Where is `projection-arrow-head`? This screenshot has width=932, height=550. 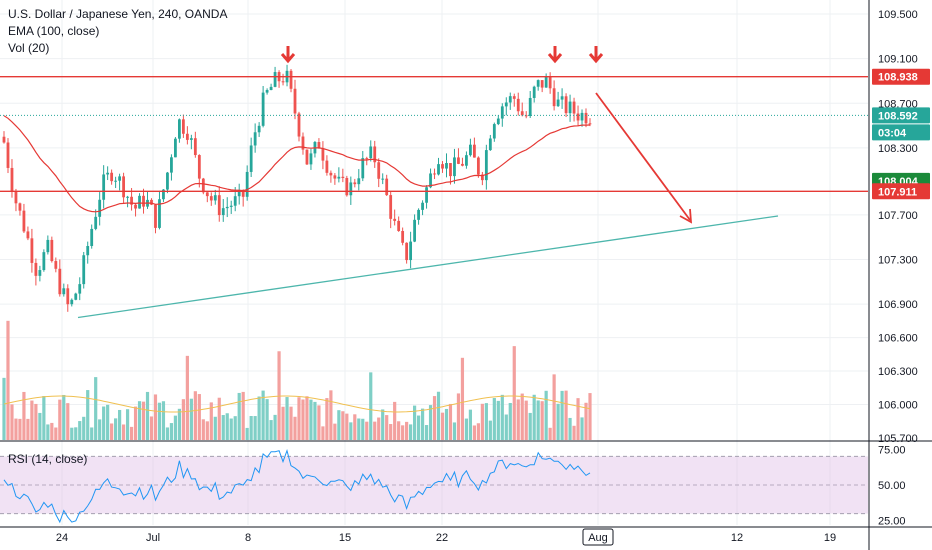
projection-arrow-head is located at coordinates (686, 216).